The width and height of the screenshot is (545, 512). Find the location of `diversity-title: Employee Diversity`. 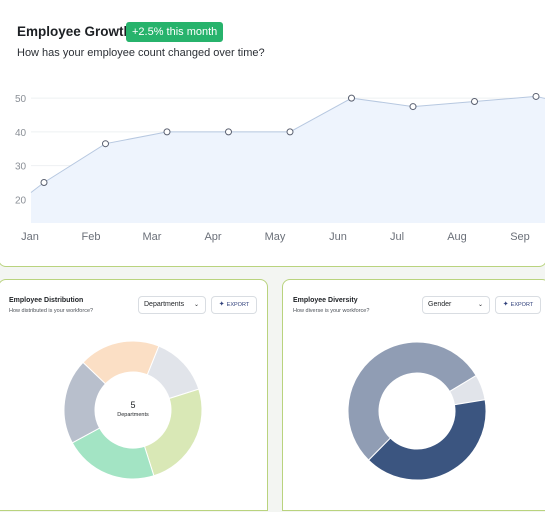

diversity-title: Employee Diversity is located at coordinates (325, 300).